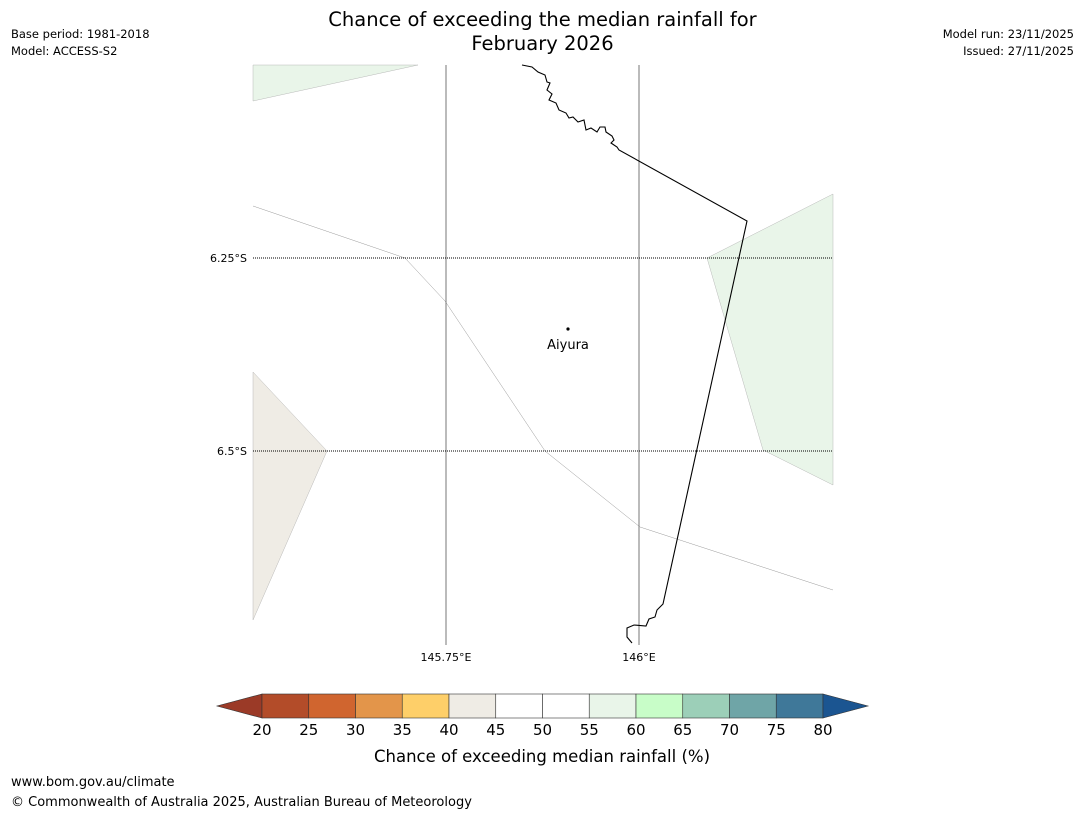  Describe the element at coordinates (568, 345) in the screenshot. I see `place-label: Aiyura` at that location.